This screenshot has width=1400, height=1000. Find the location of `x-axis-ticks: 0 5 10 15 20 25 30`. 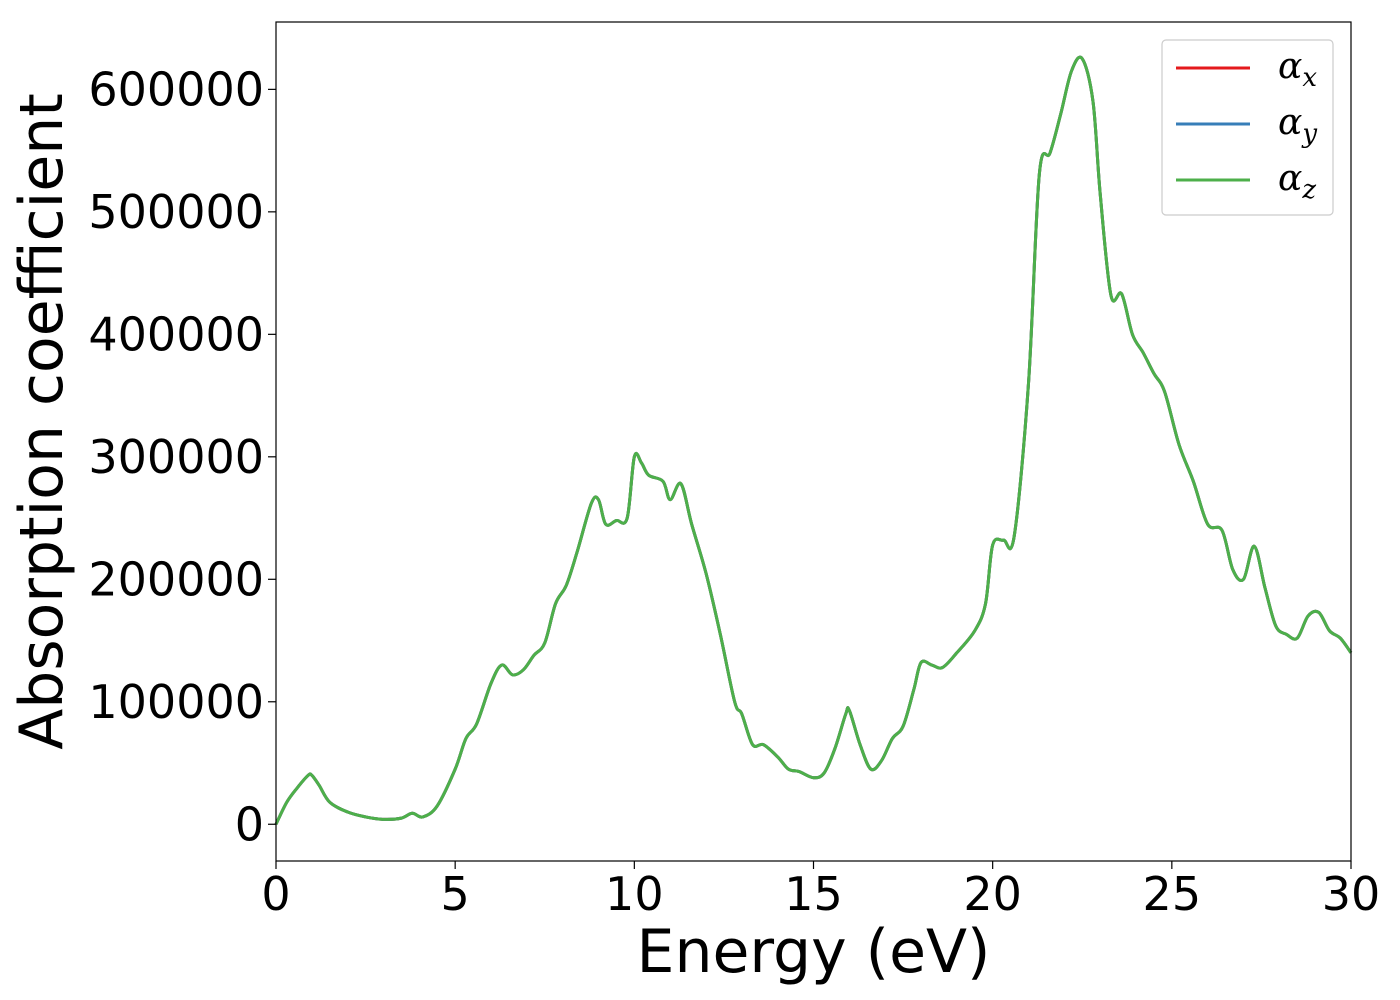

x-axis-ticks: 0 5 10 15 20 25 30 is located at coordinates (820, 891).